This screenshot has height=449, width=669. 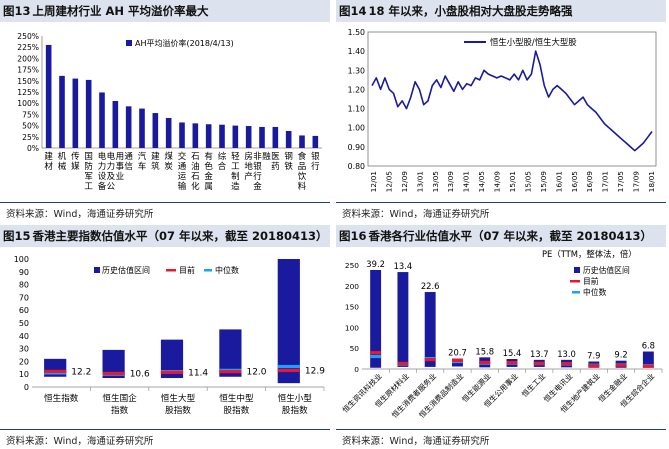 What do you see at coordinates (28, 92) in the screenshot?
I see `y-tick-label: 125%` at bounding box center [28, 92].